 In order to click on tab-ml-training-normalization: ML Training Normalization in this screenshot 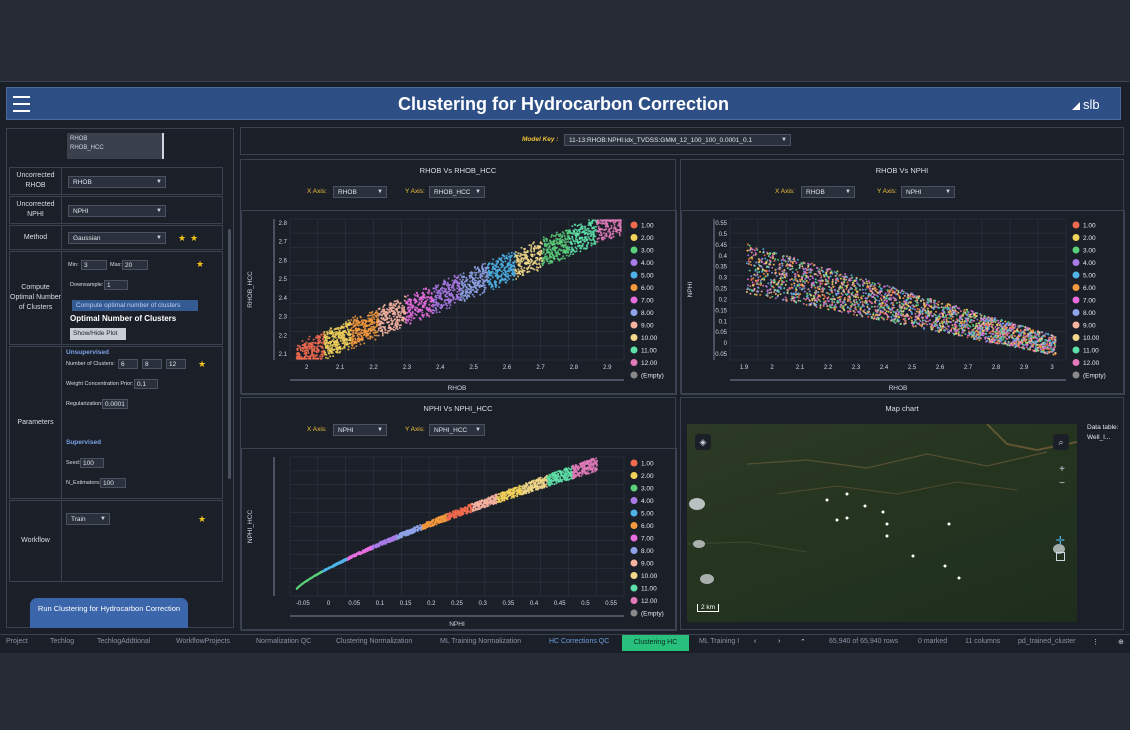, I will do `click(481, 641)`.